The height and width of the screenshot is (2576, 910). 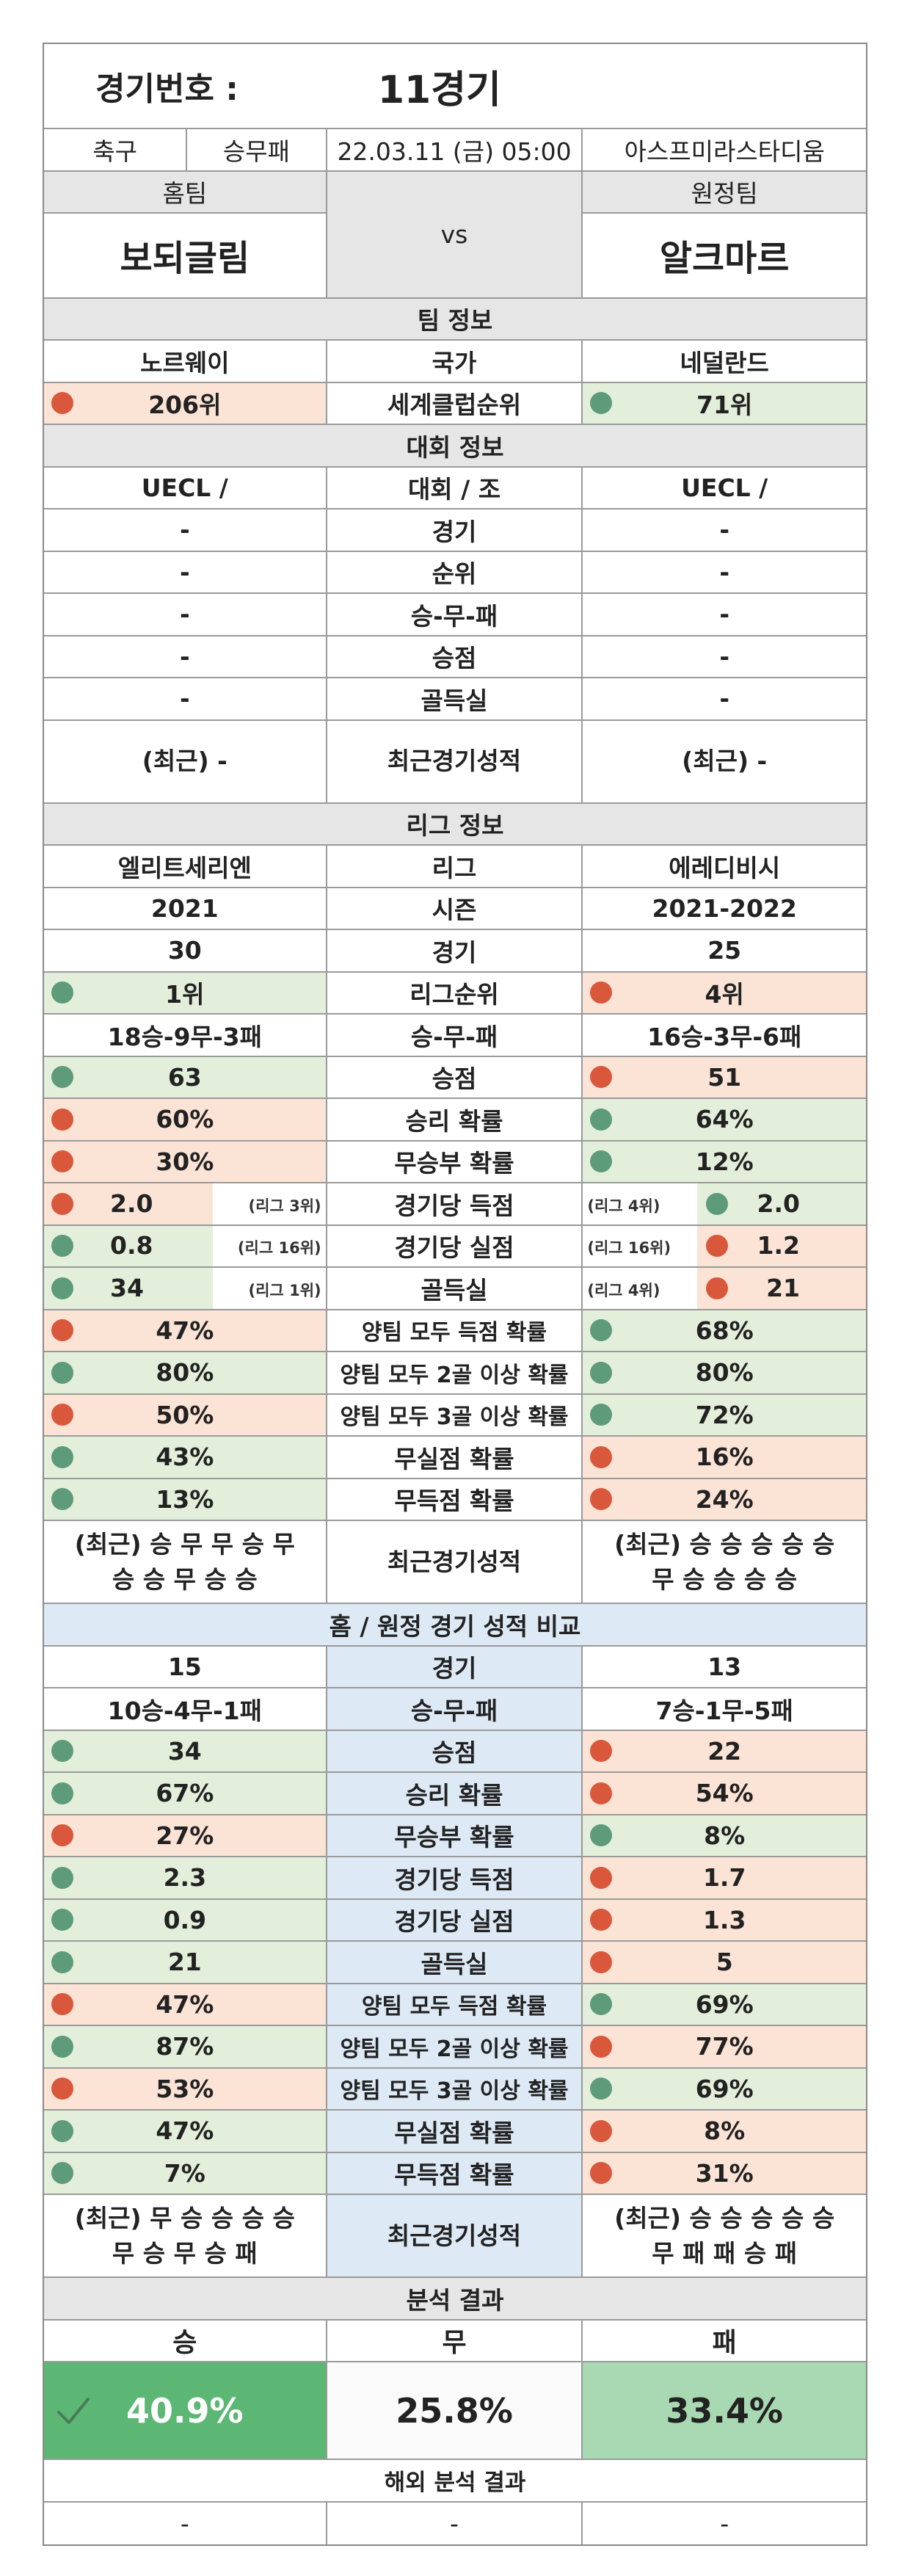 I want to click on away-recent: (최근) 승 승 승 승 승 무 패 패 승 패, so click(x=724, y=2235).